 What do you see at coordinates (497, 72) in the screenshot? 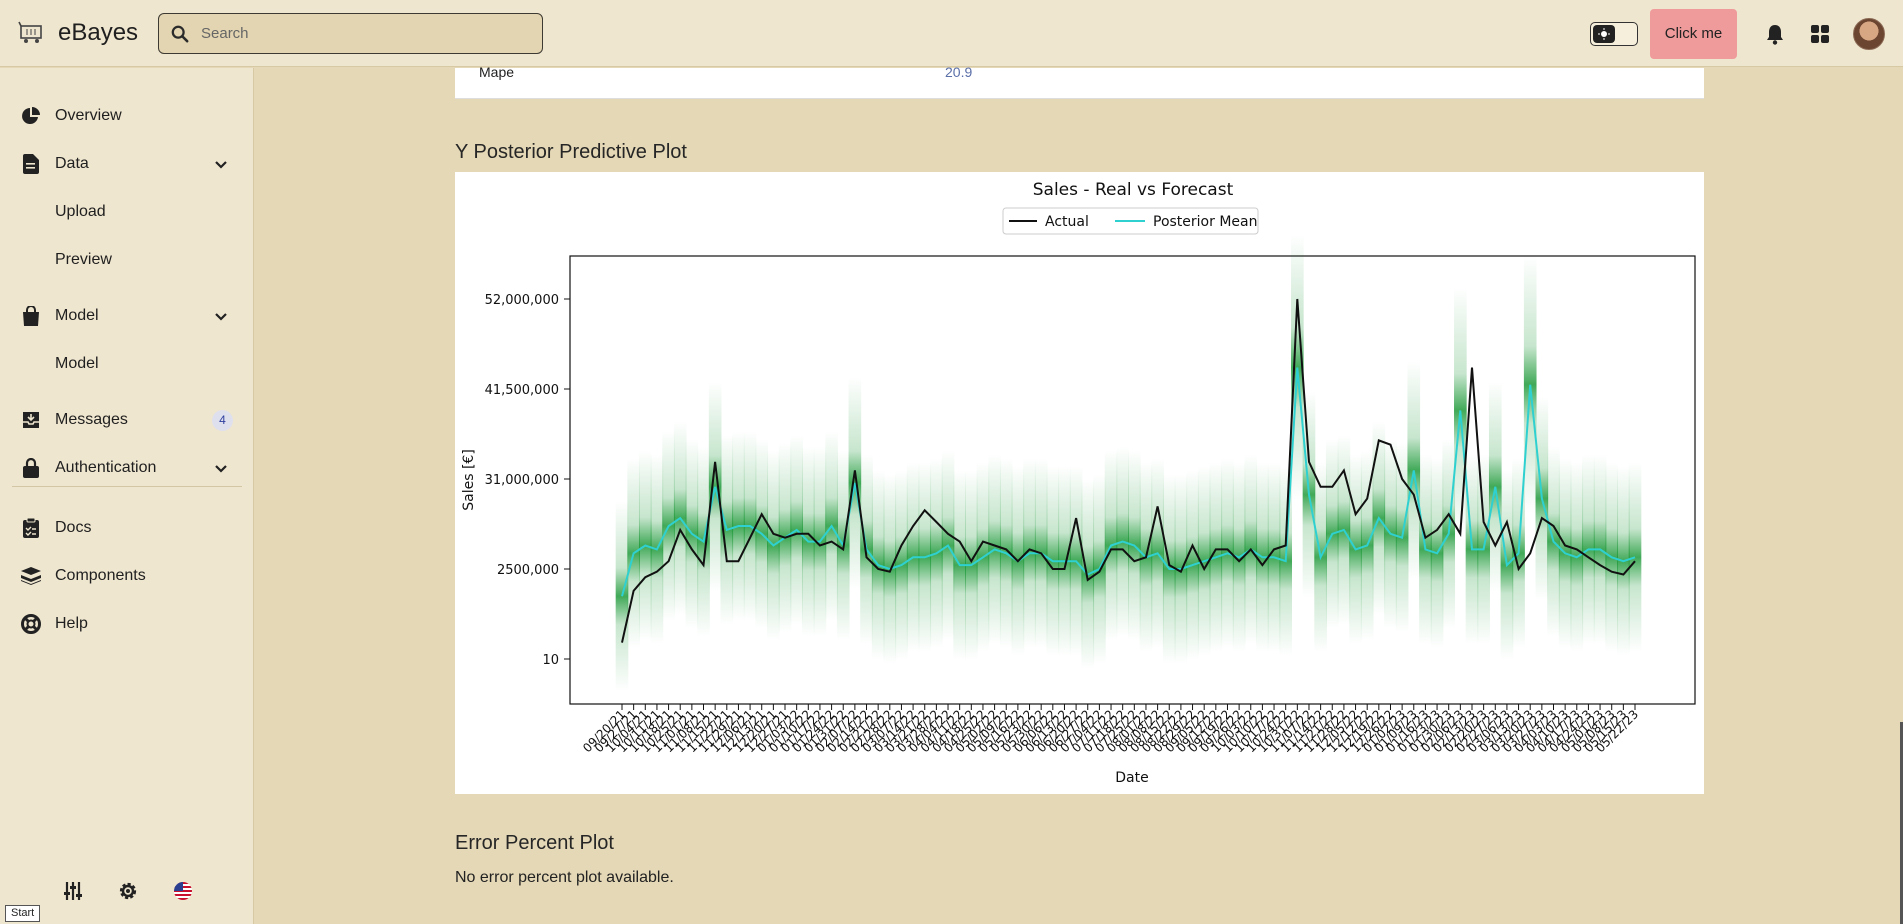
I see `mape-label: Mape` at bounding box center [497, 72].